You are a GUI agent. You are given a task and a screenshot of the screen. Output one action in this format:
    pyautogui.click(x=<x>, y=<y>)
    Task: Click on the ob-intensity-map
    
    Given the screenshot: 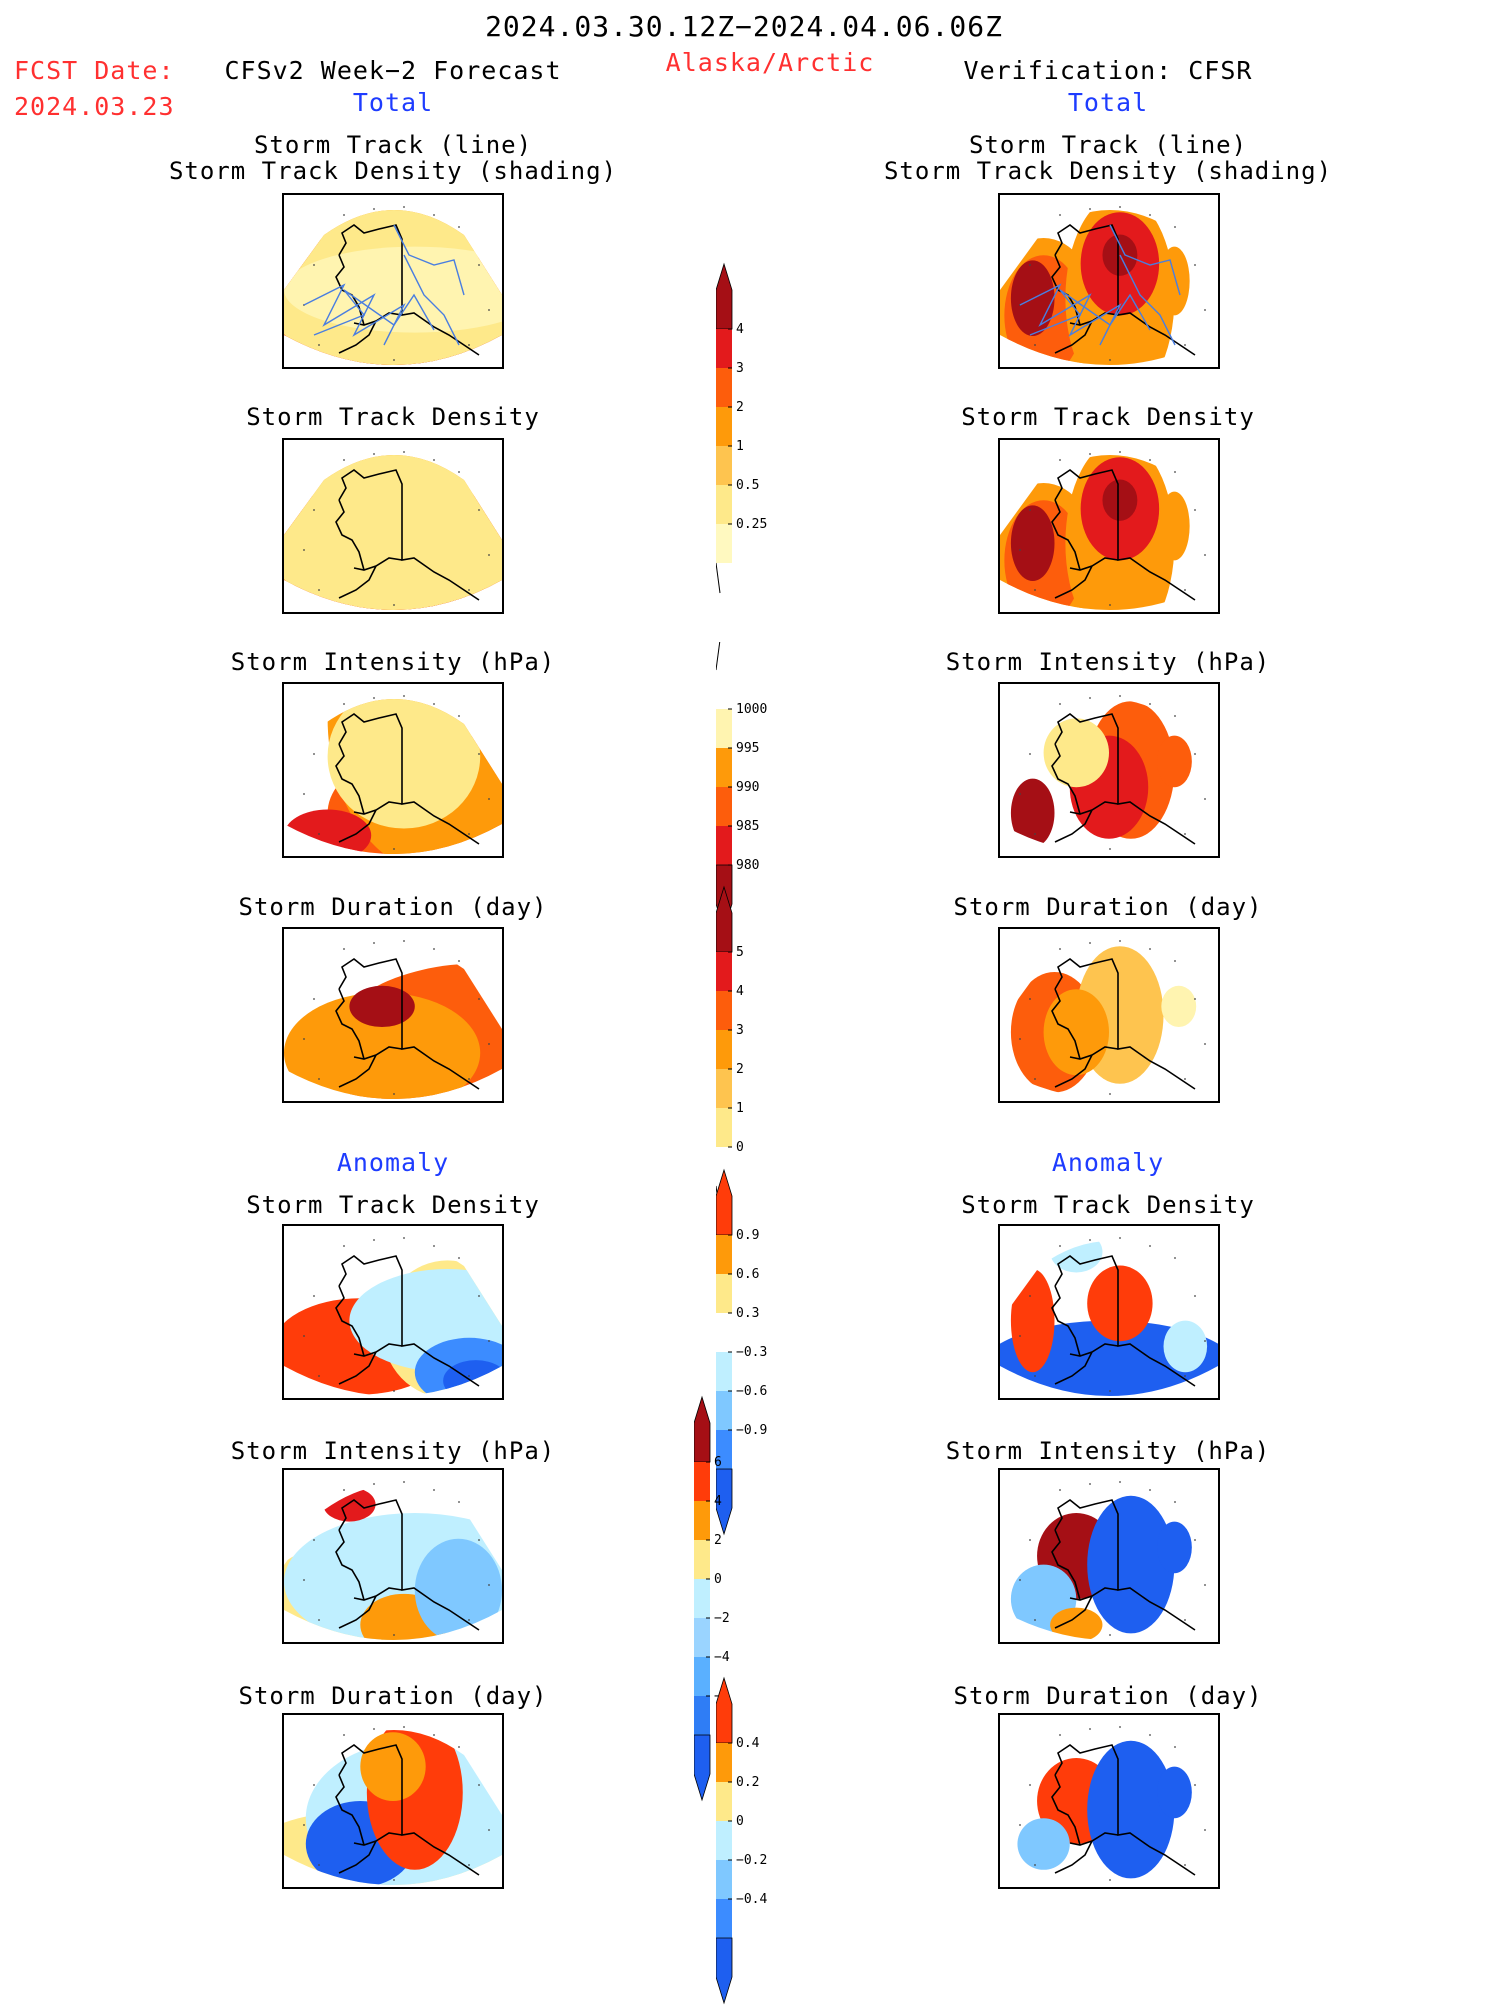 What is the action you would take?
    pyautogui.click(x=1109, y=770)
    